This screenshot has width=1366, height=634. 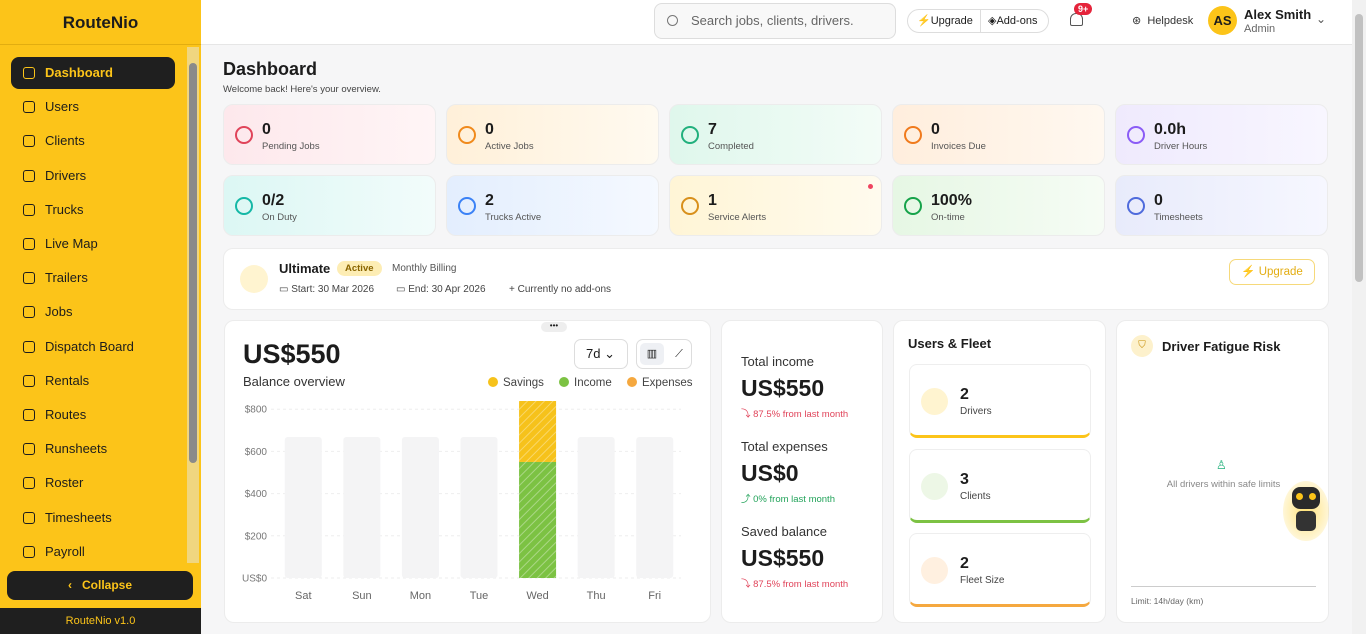 I want to click on plan-start: ▭ Start: 30 Mar 2026, so click(x=327, y=289).